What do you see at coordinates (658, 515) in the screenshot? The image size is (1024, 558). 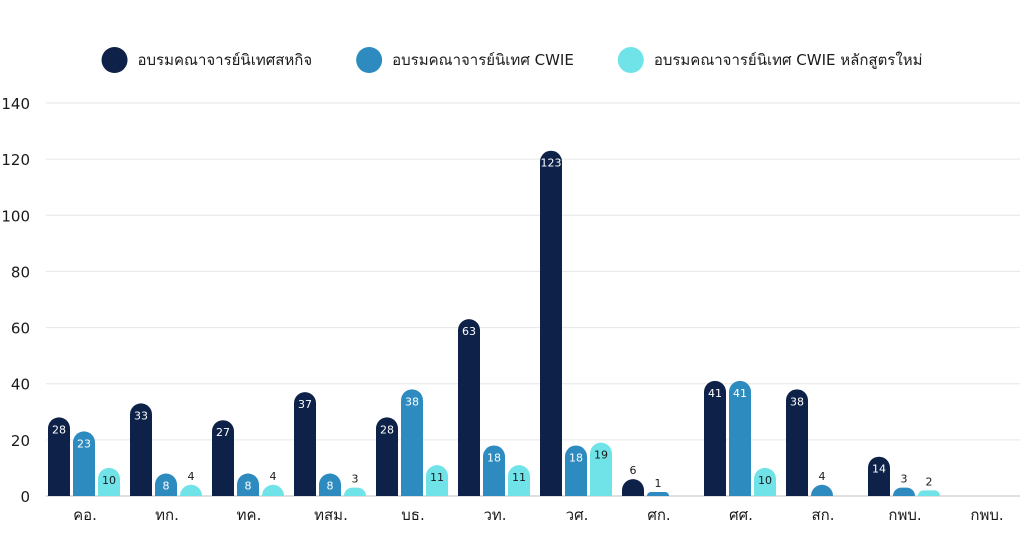 I see `x-tick-label: ศก.` at bounding box center [658, 515].